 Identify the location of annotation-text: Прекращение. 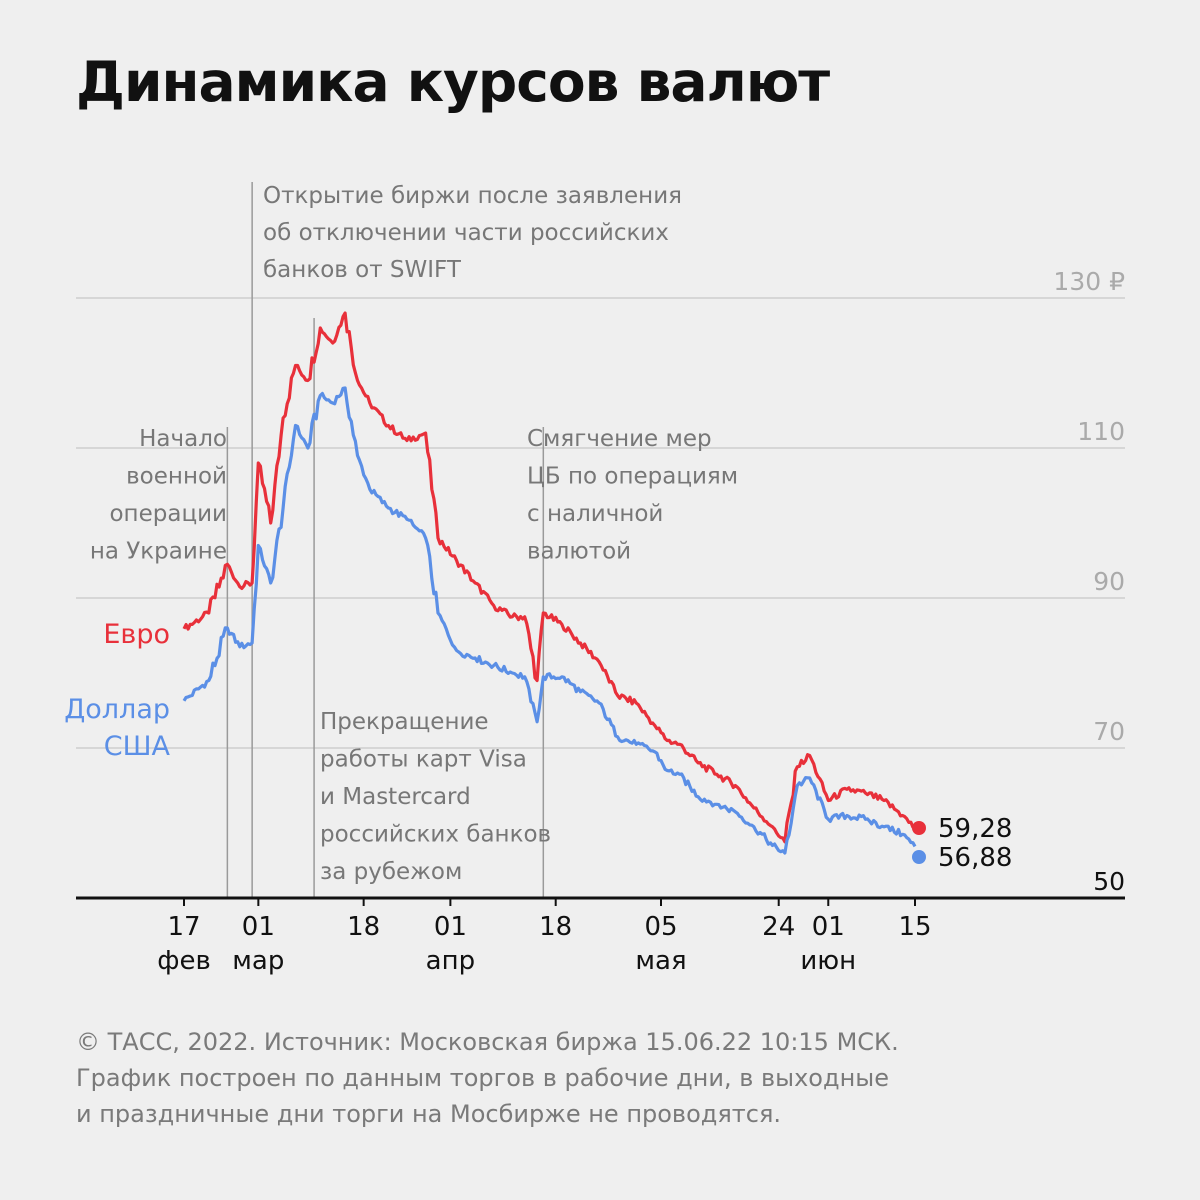
(404, 722).